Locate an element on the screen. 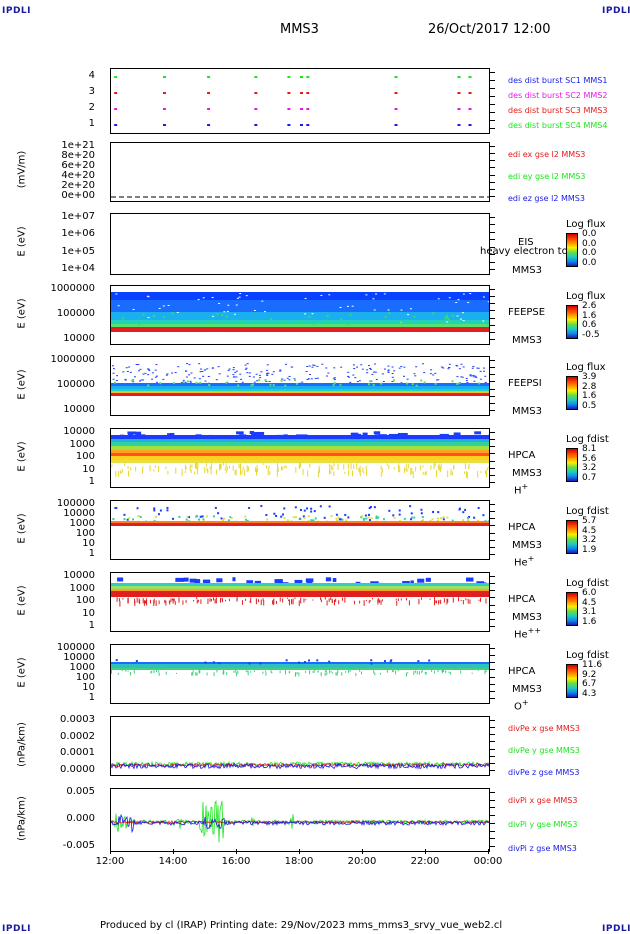 This screenshot has width=630, height=934. divpi-ytick-label: 0.005 is located at coordinates (80, 791).